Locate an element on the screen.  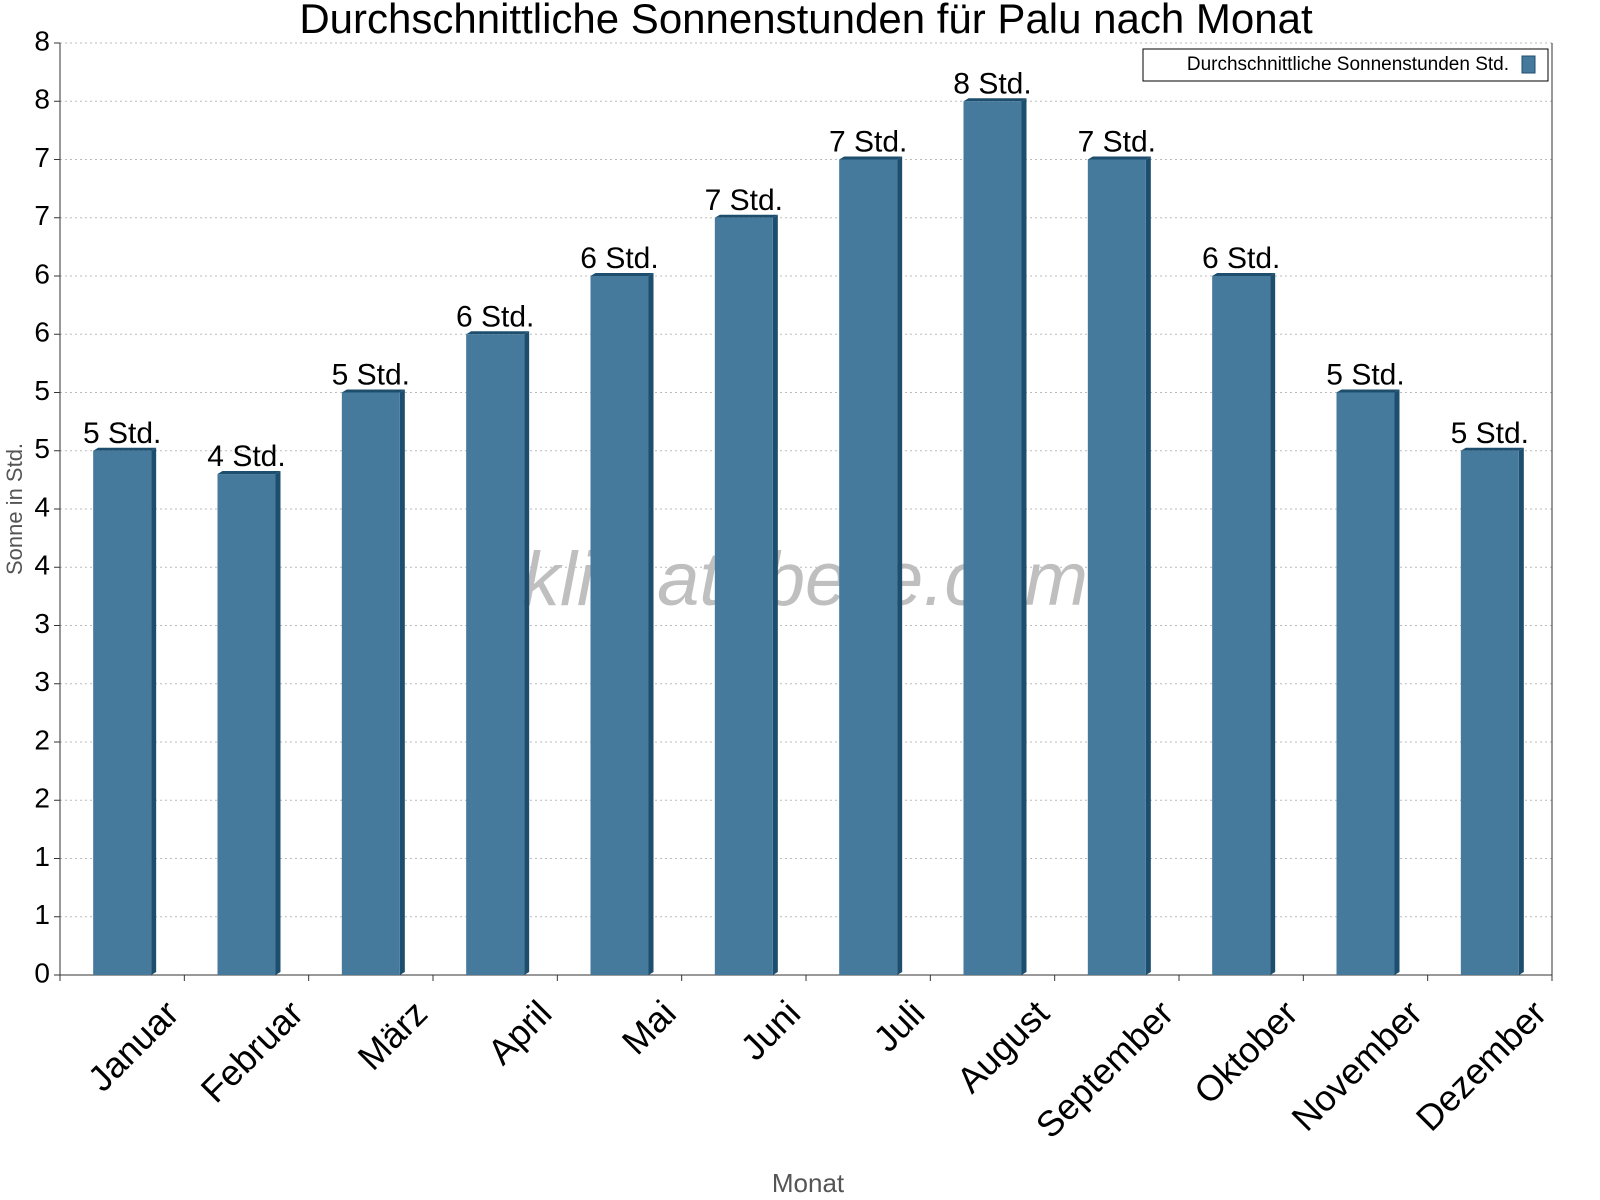
x-tick-label: Juli is located at coordinates (898, 1025).